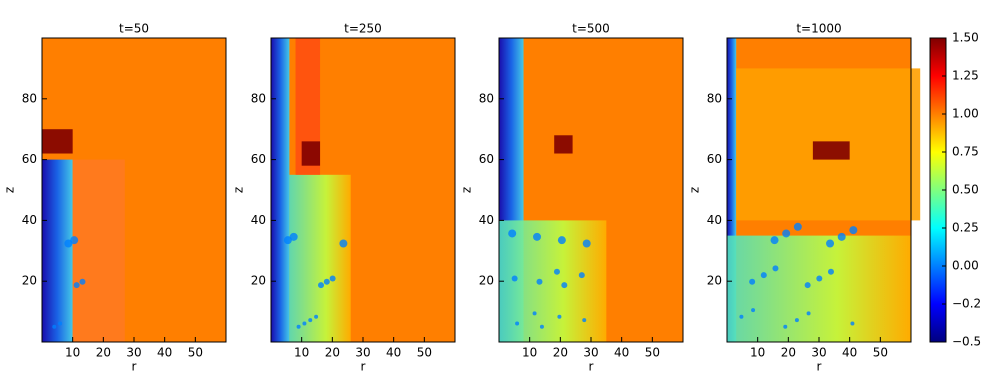 This screenshot has height=384, width=981. What do you see at coordinates (965, 114) in the screenshot?
I see `colorbar-tick-label: 1.00` at bounding box center [965, 114].